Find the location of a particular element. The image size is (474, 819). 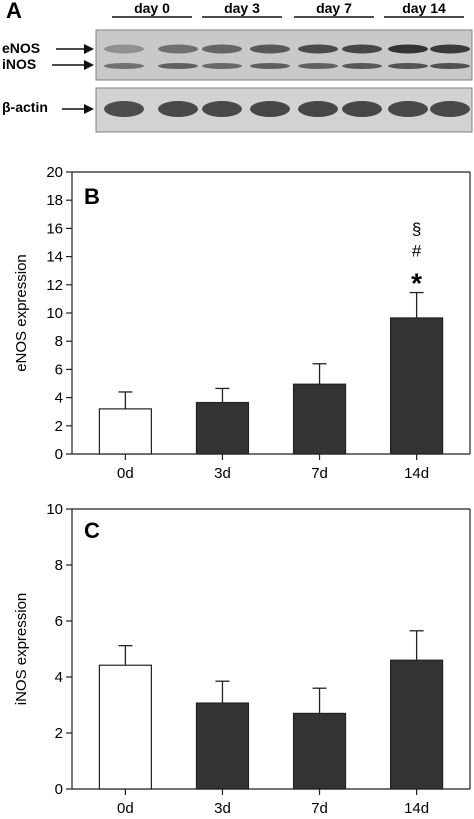

lane-label: day 14 is located at coordinates (424, 8).